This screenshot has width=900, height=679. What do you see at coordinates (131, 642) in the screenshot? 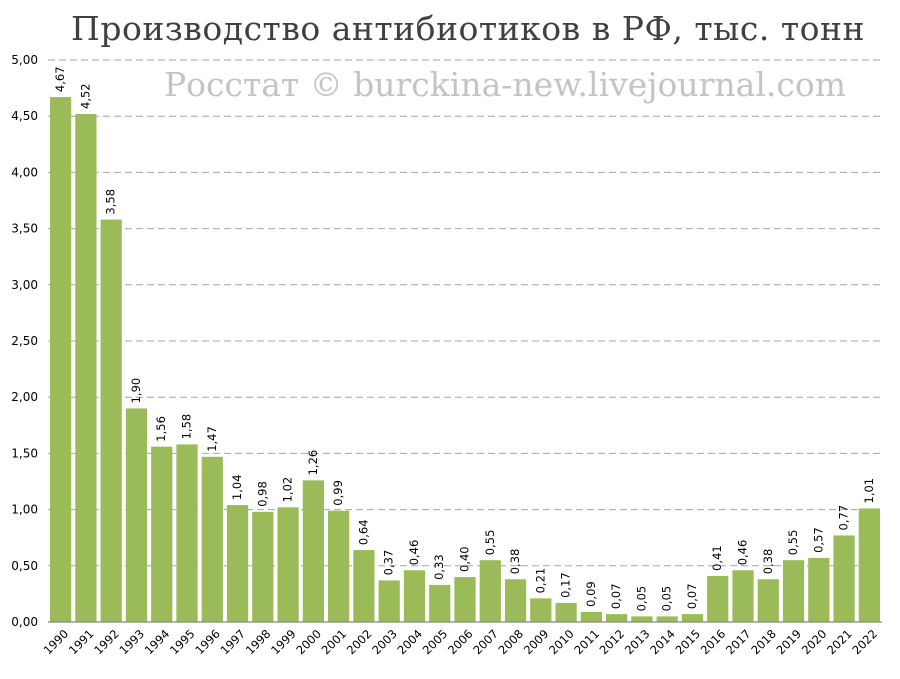
I see `x-tick-label: 1993` at bounding box center [131, 642].